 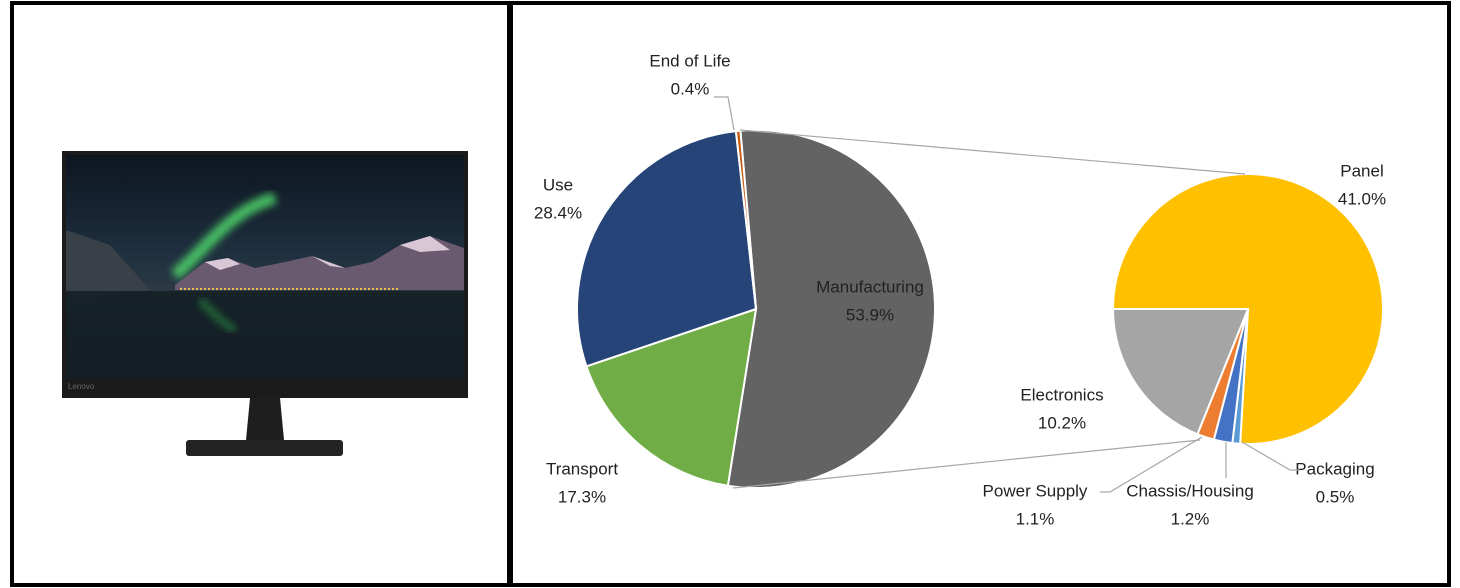 What do you see at coordinates (1035, 490) in the screenshot?
I see `slice-label: Power Supply` at bounding box center [1035, 490].